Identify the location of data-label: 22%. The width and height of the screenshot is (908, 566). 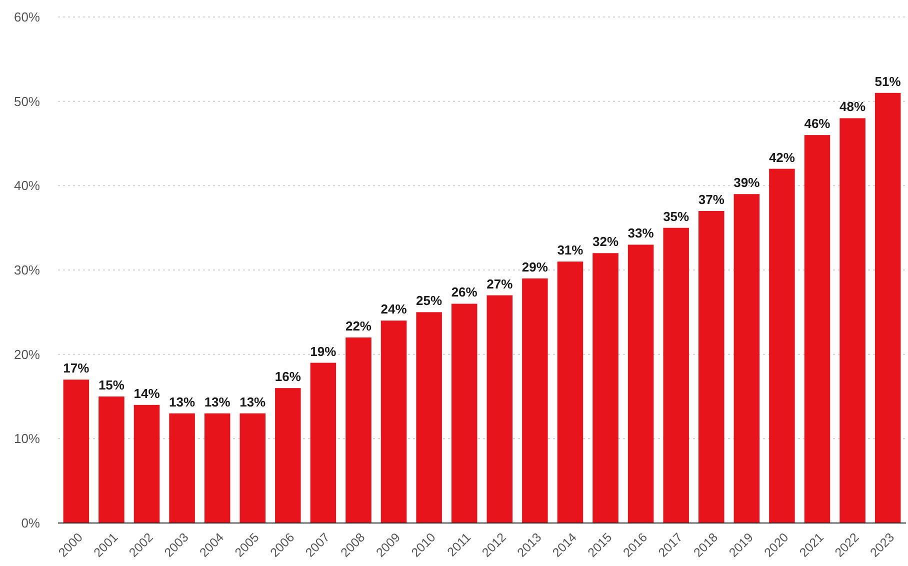
(358, 326).